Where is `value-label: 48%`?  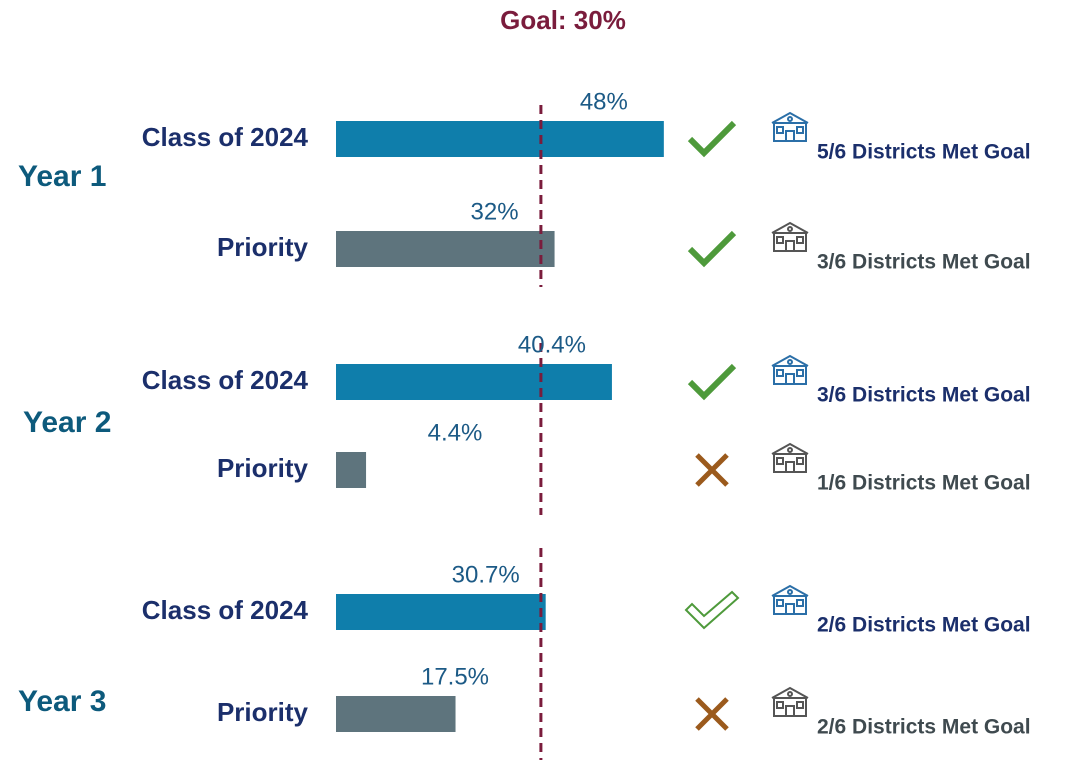 value-label: 48% is located at coordinates (604, 101).